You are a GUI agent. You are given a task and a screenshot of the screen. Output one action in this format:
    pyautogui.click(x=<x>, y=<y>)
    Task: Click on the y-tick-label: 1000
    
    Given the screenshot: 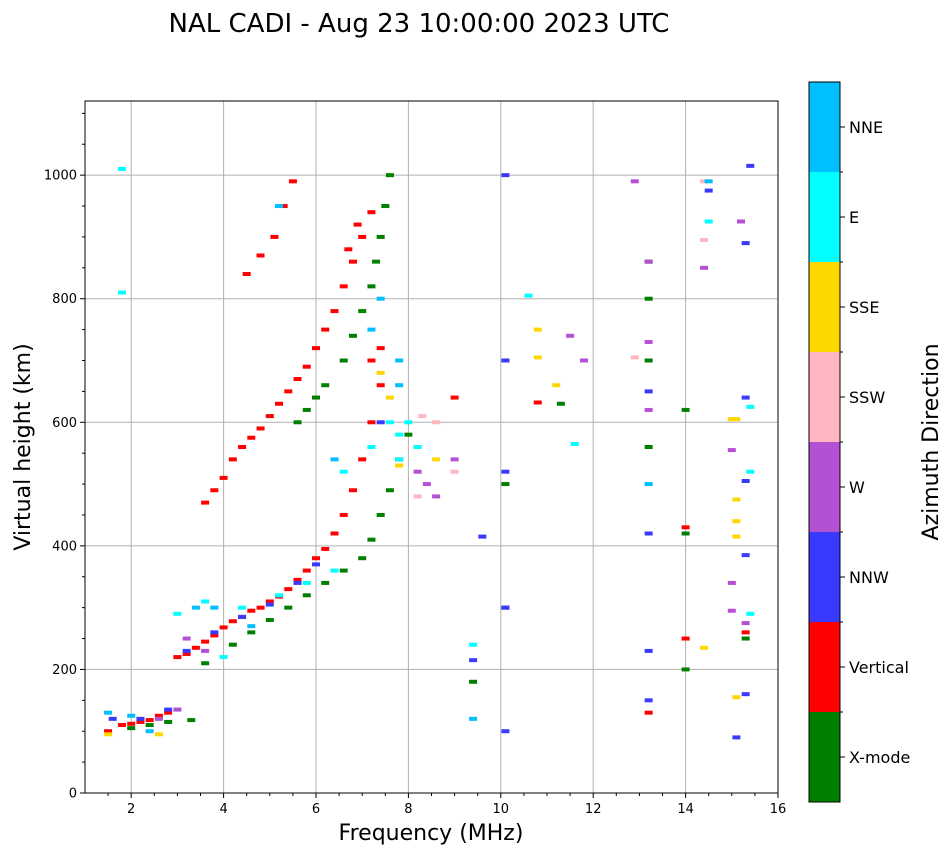 What is the action you would take?
    pyautogui.click(x=60, y=176)
    